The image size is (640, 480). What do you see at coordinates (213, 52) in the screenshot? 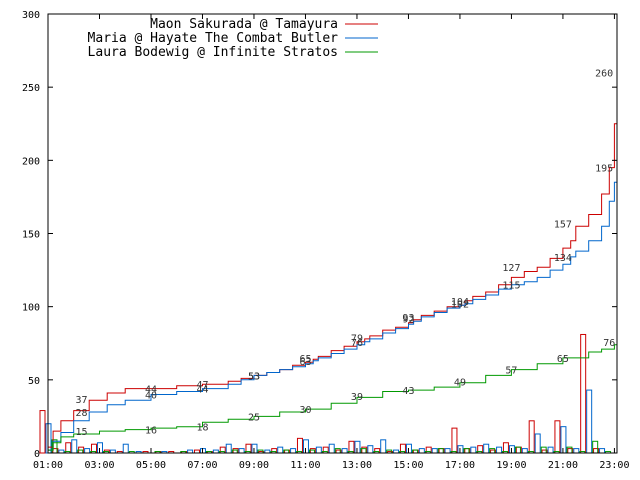
I see `legend-label: Laura Bodewig @ Infinite Stratos` at bounding box center [213, 52].